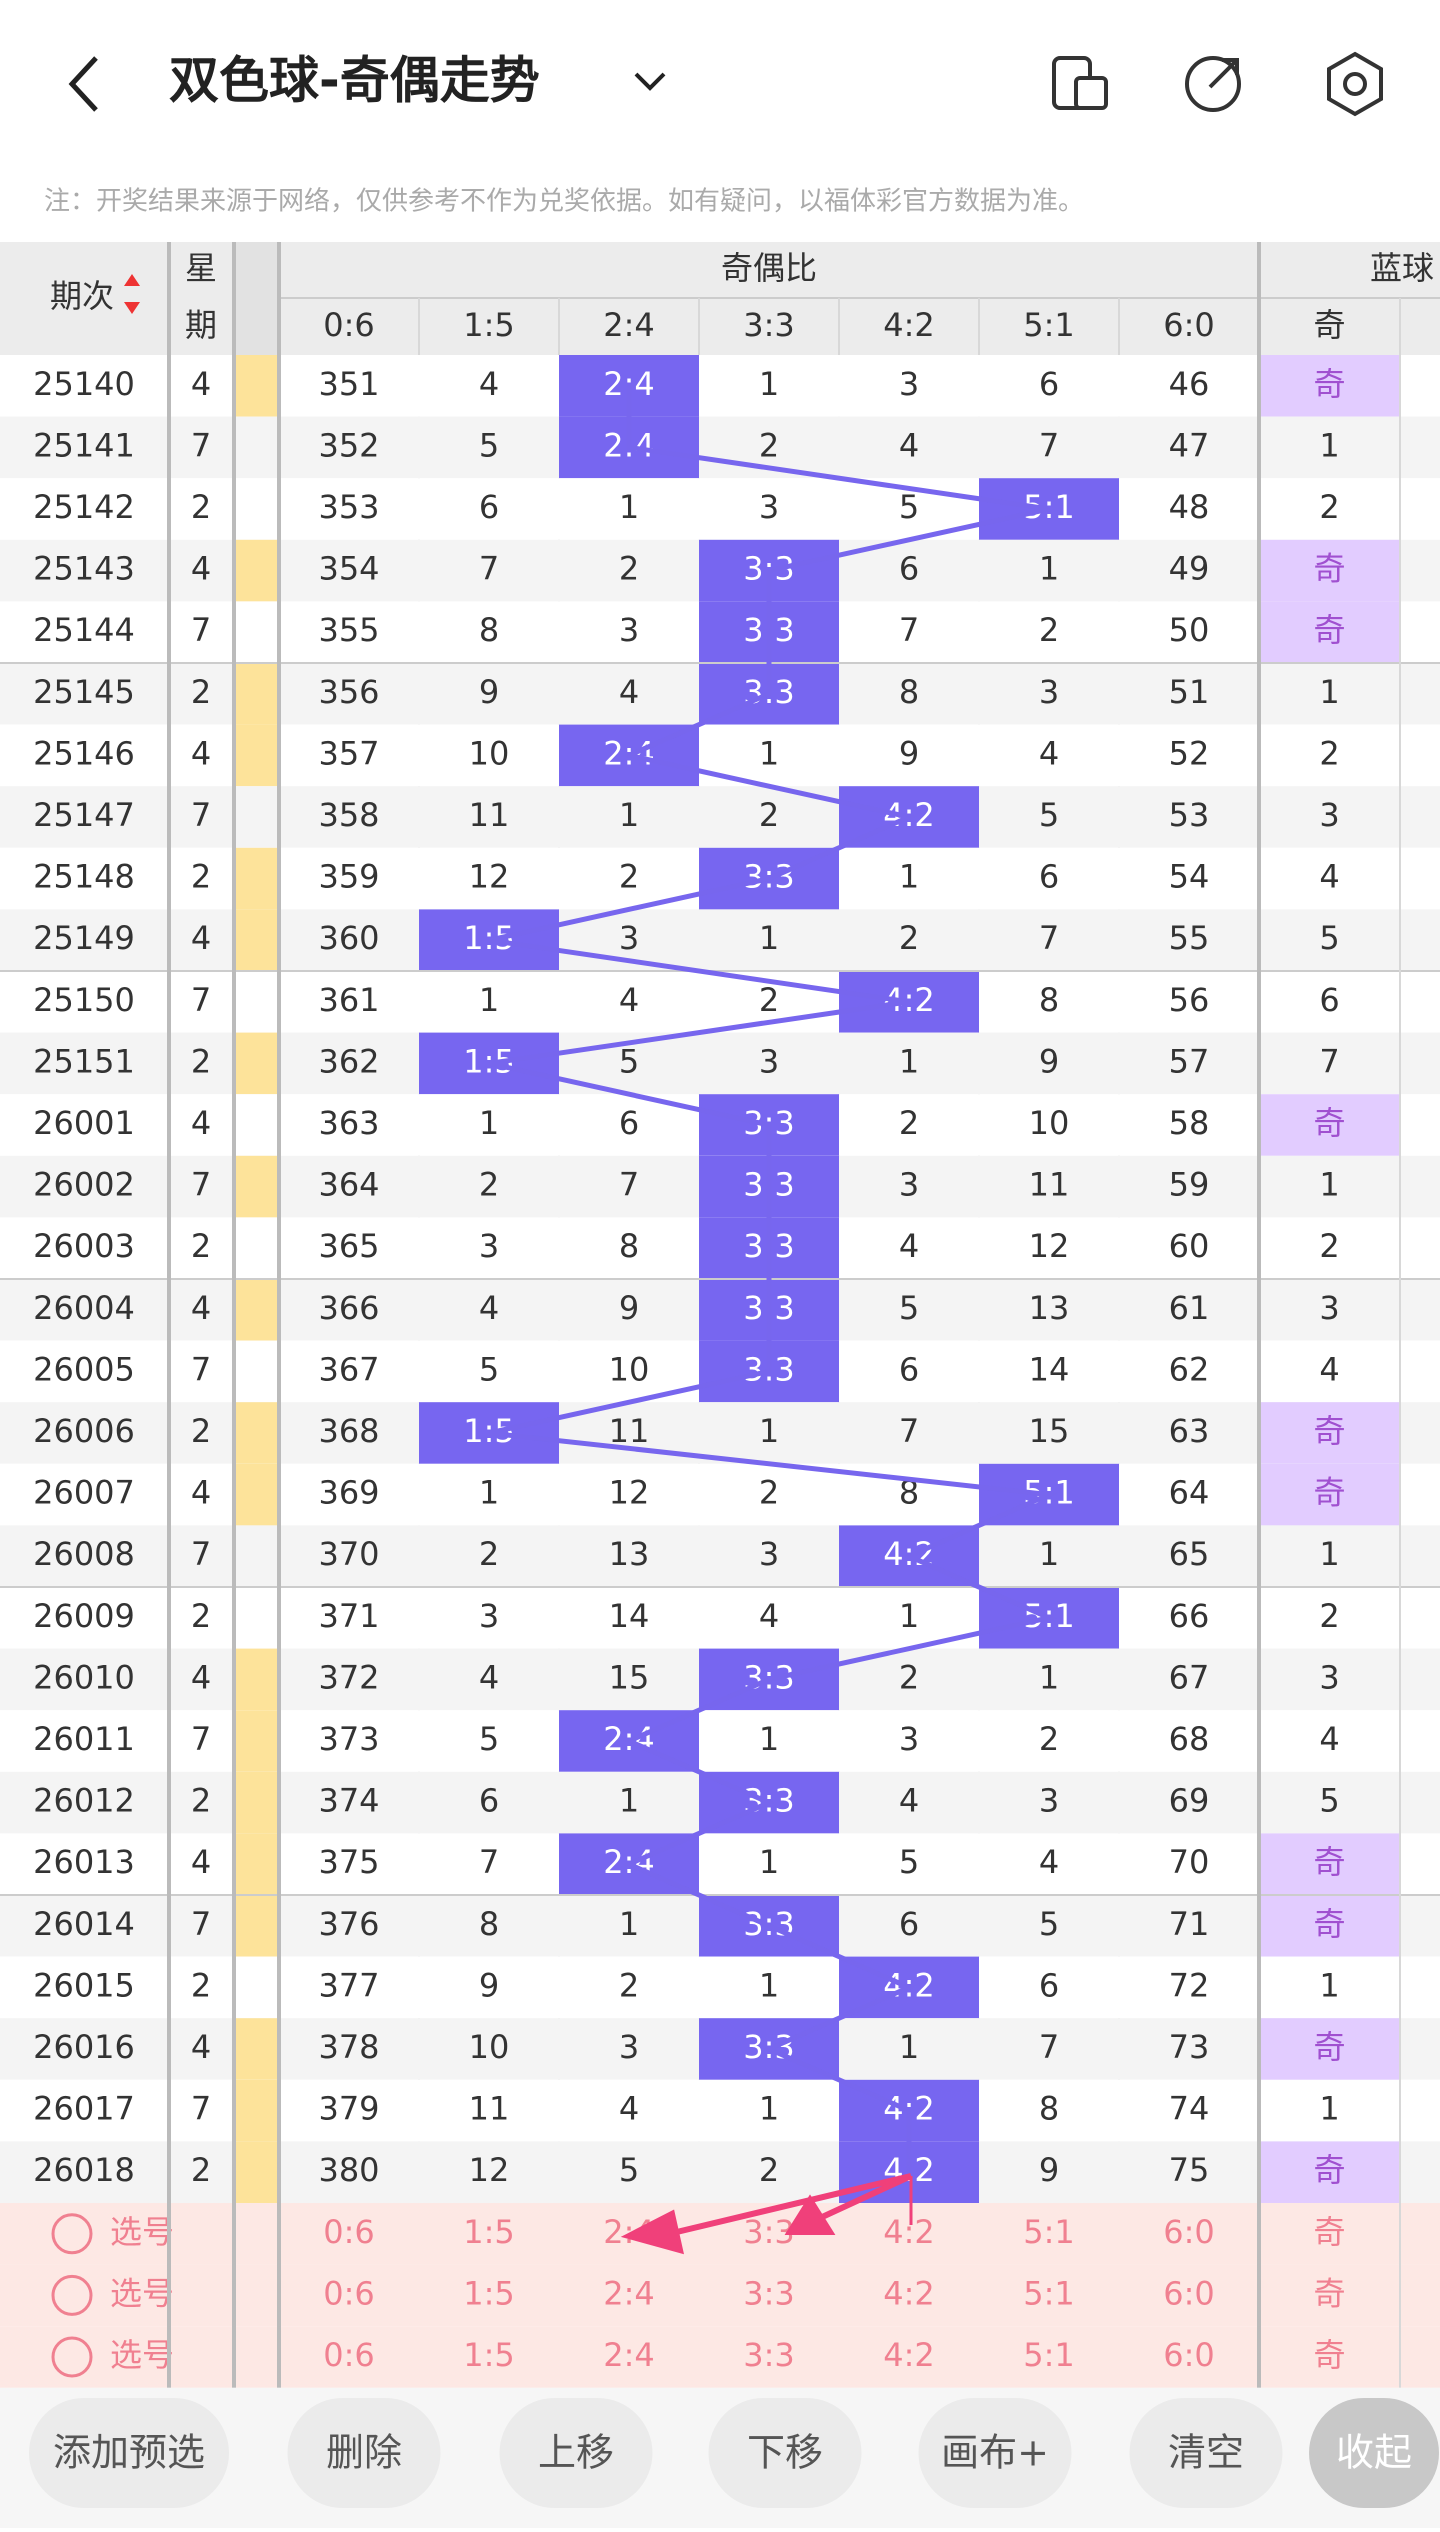  I want to click on blue-cell: 5, so click(1329, 1801).